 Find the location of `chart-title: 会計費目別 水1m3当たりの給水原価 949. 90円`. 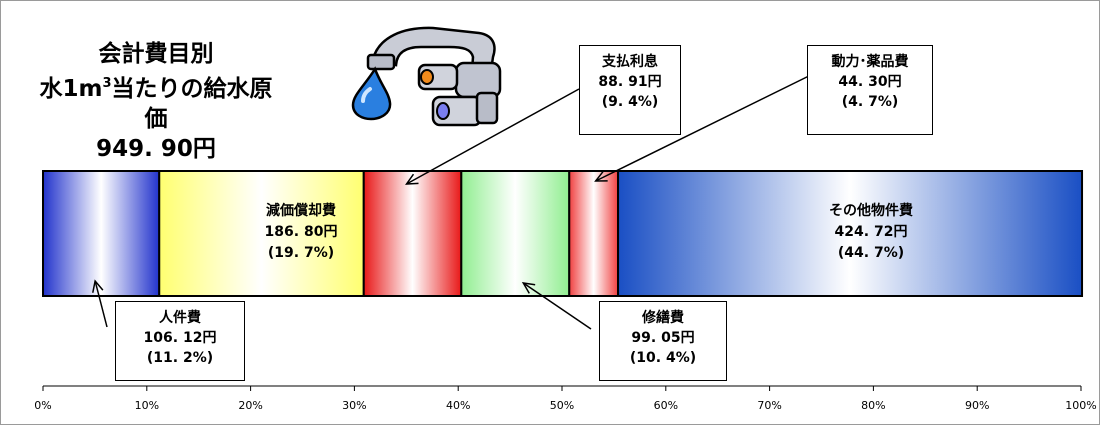

chart-title: 会計費目別 水1m3当たりの給水原価 949. 90円 is located at coordinates (156, 101).